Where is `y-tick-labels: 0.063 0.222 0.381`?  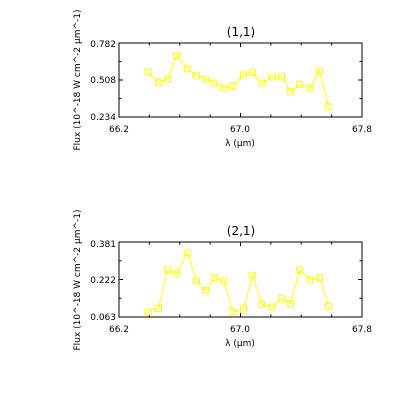 y-tick-labels: 0.063 0.222 0.381 is located at coordinates (103, 281).